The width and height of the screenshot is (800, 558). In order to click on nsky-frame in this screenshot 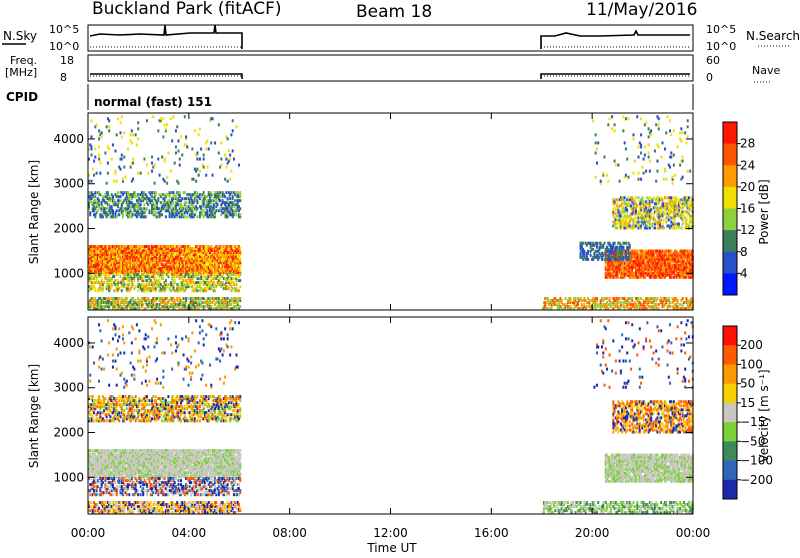, I will do `click(390, 38)`.